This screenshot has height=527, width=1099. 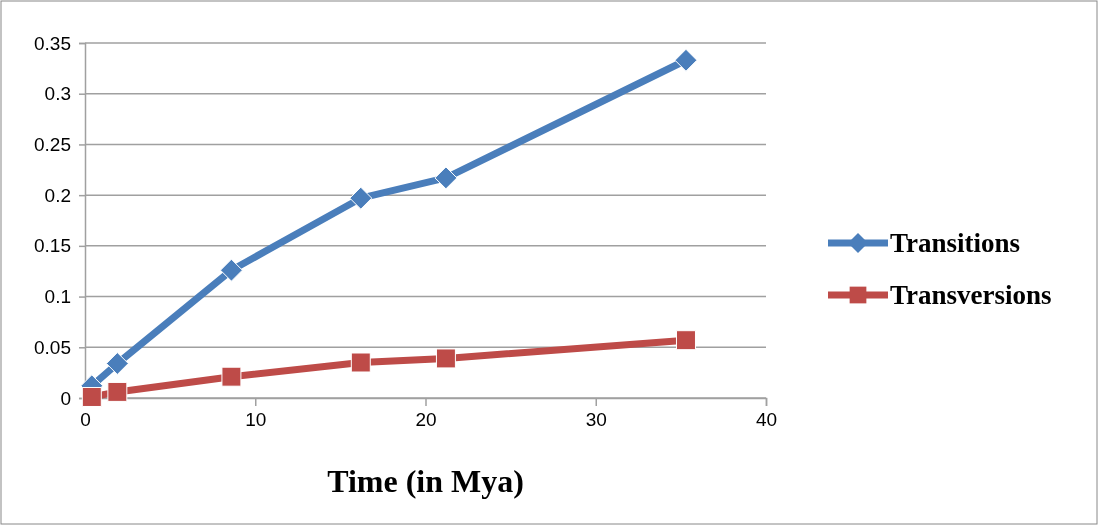 I want to click on legend-label: Transitions, so click(x=955, y=243).